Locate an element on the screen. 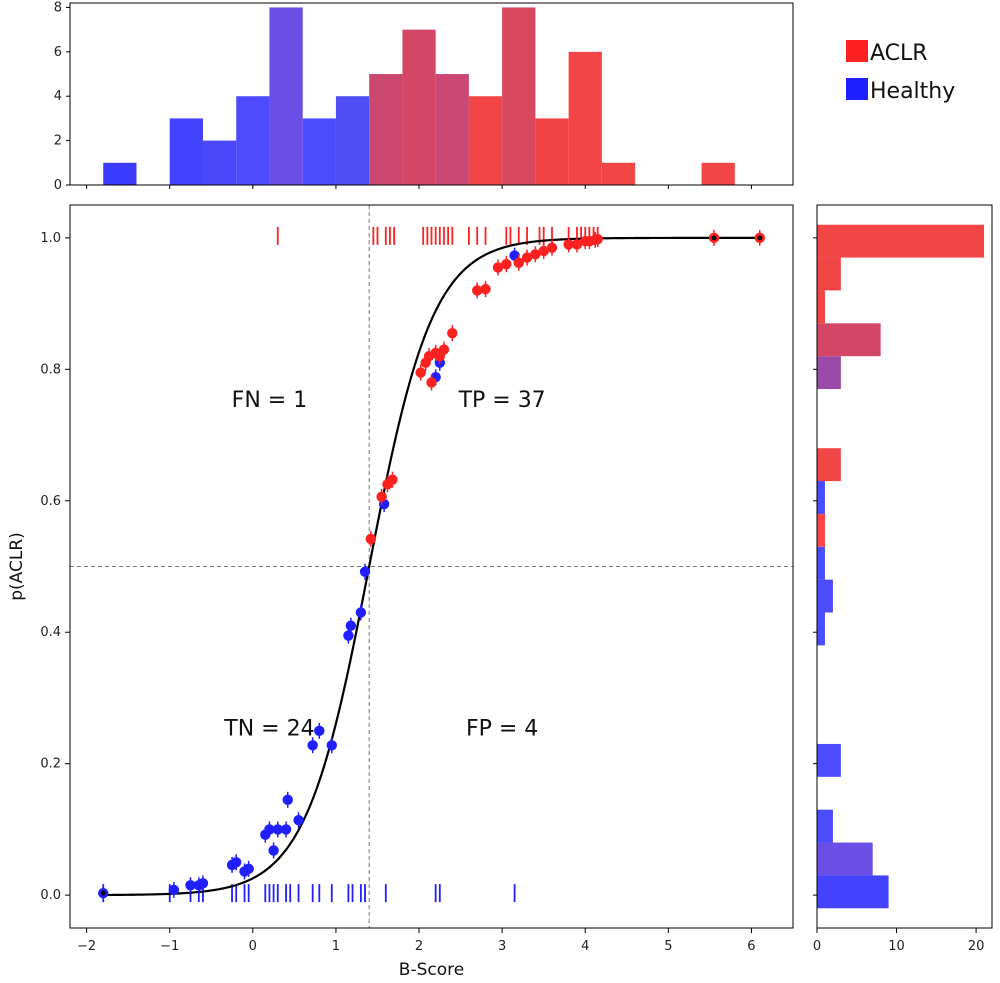 The width and height of the screenshot is (1000, 983). y-tick-label: 1.0 is located at coordinates (50, 238).